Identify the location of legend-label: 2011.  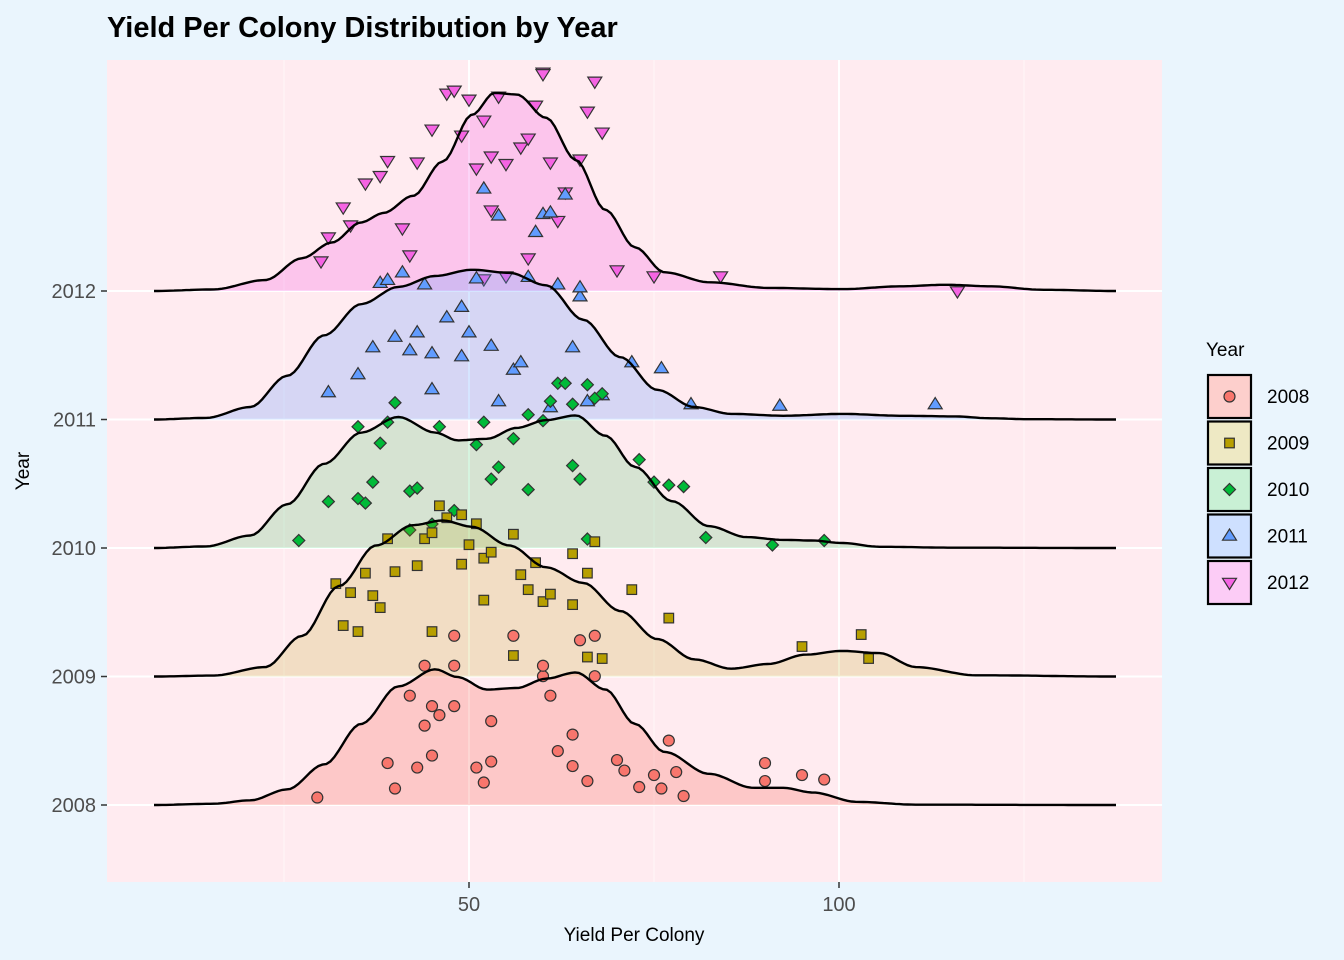
(1287, 537).